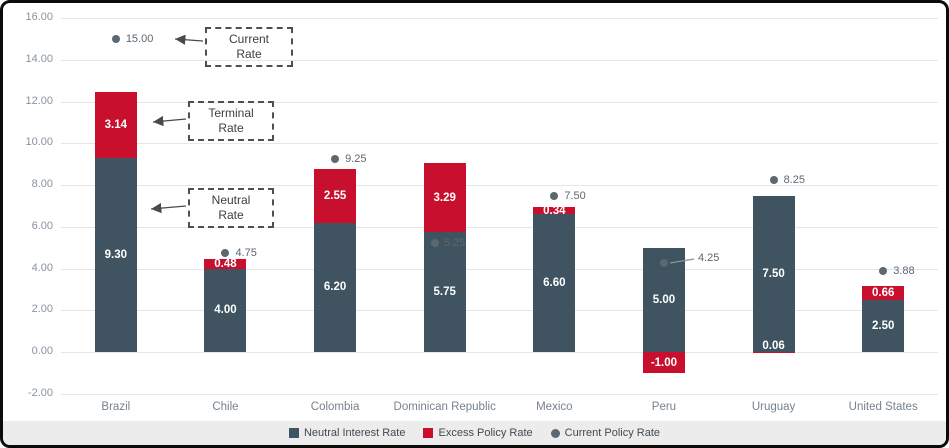 This screenshot has width=949, height=448. Describe the element at coordinates (883, 271) in the screenshot. I see `current-rate-dot-united-states` at that location.